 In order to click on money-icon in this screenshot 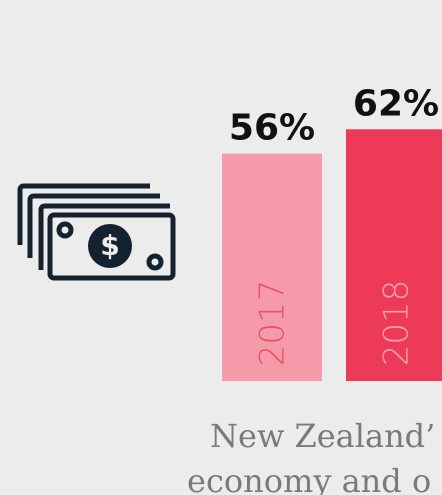, I will do `click(96, 232)`.